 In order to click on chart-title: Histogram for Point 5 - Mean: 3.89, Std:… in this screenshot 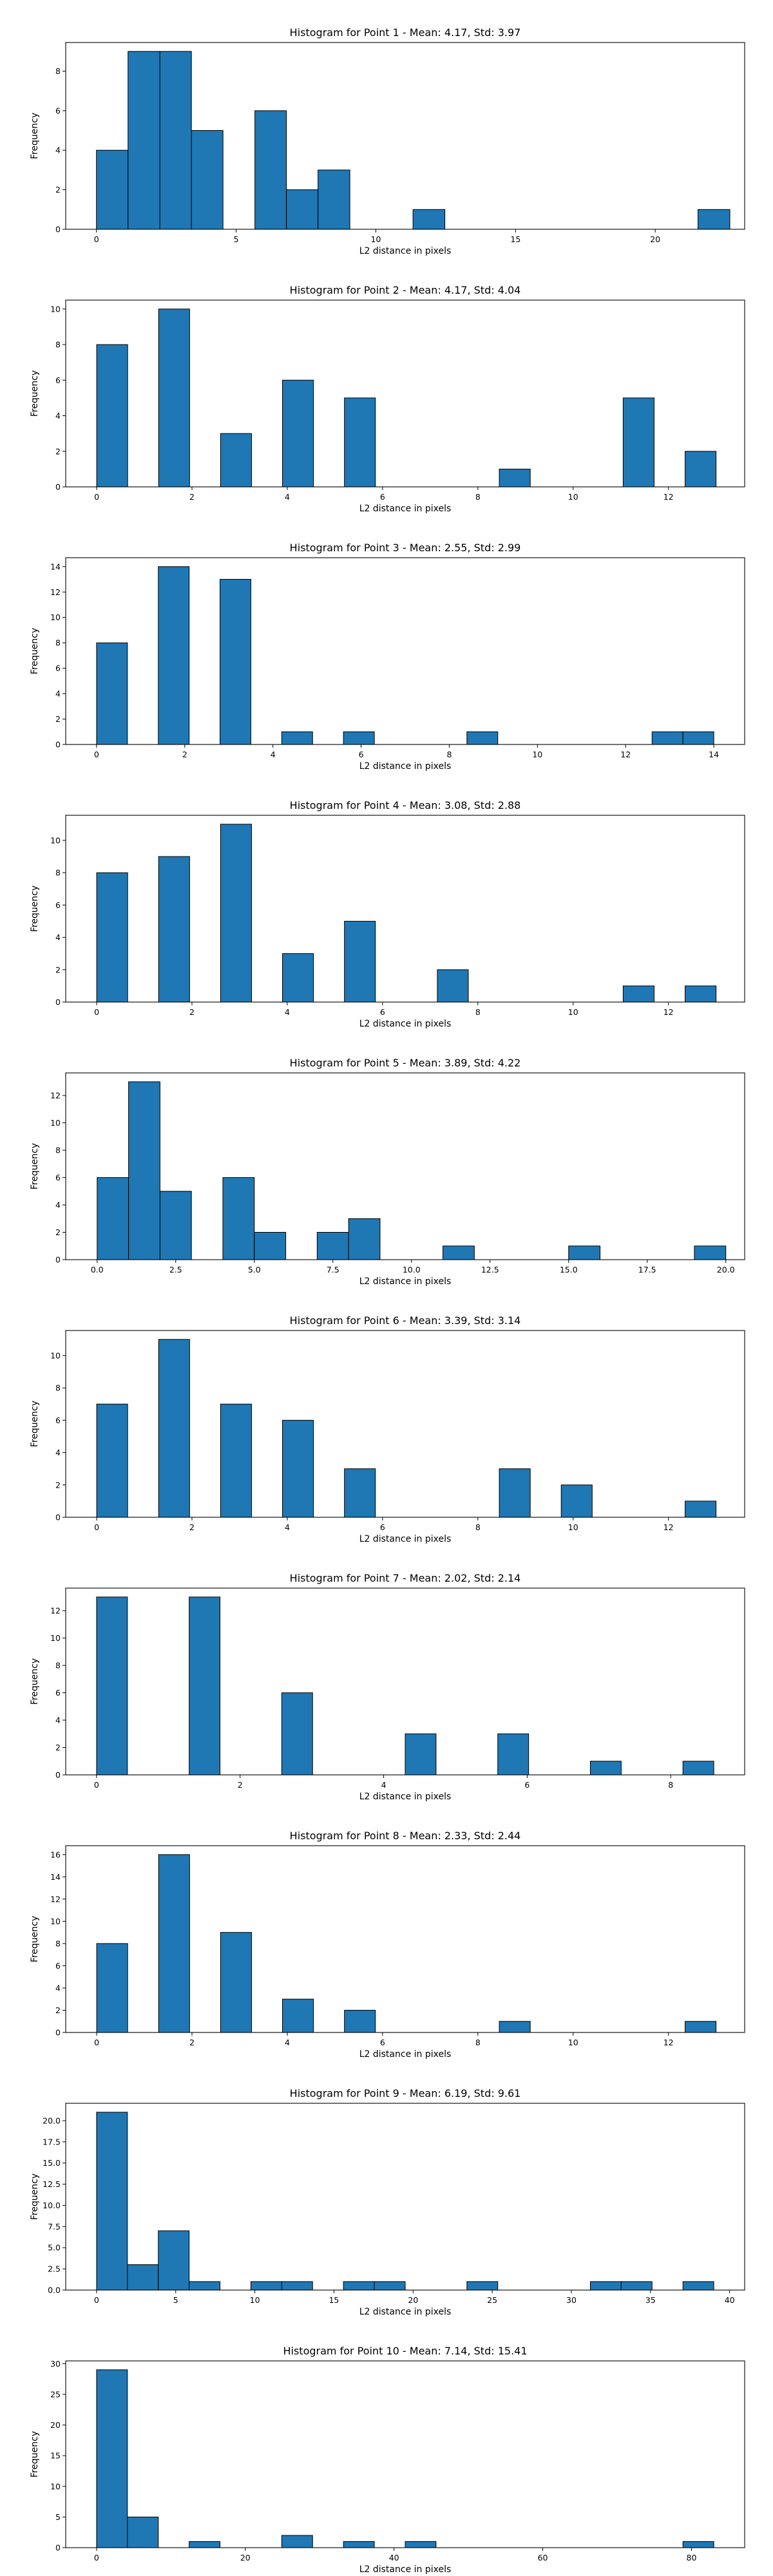, I will do `click(405, 1063)`.